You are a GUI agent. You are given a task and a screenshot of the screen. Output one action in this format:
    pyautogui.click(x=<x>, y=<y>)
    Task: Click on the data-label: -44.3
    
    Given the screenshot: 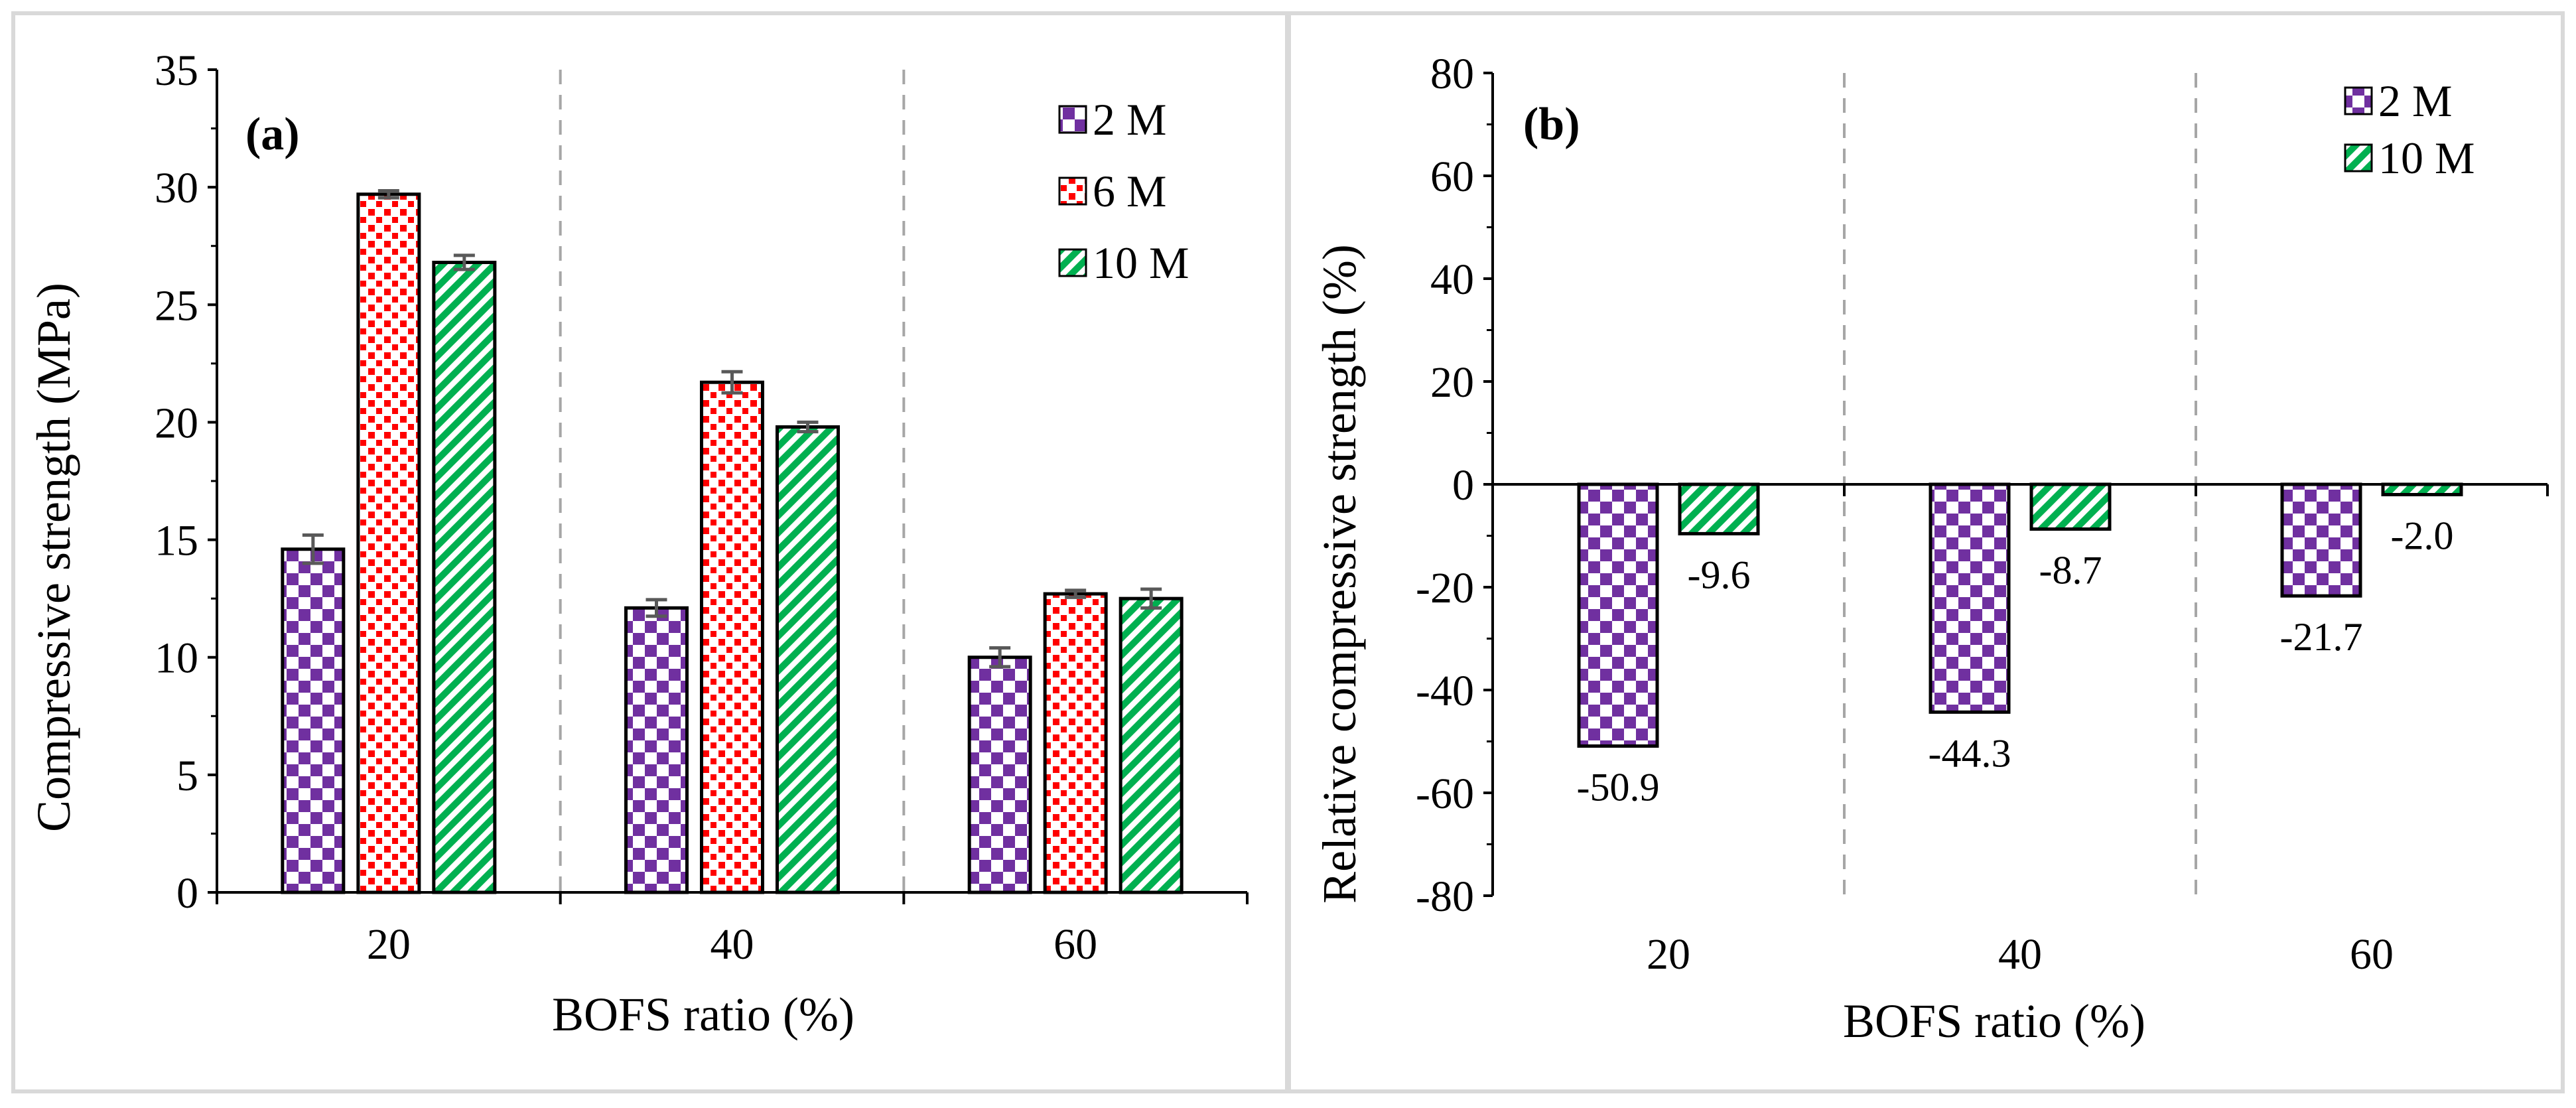 What is the action you would take?
    pyautogui.click(x=1970, y=753)
    